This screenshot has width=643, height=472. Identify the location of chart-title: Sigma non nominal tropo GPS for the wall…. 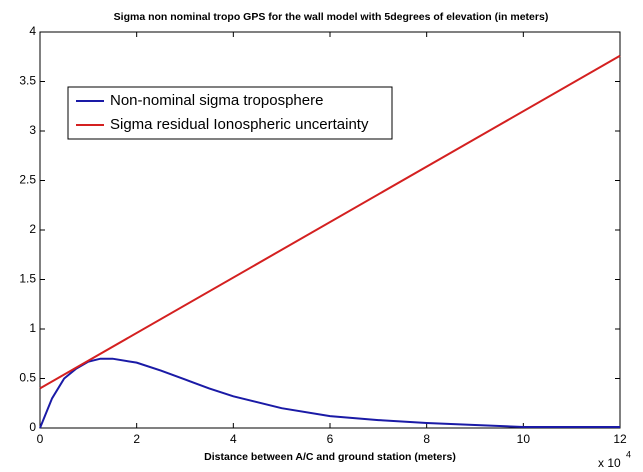
(331, 17).